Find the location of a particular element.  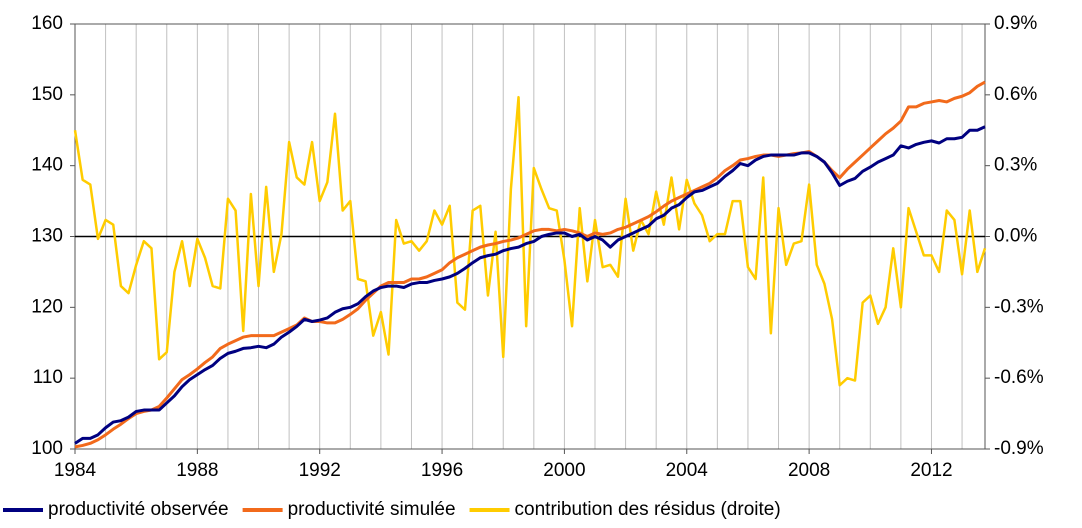

y2-tick-label: 0.6% is located at coordinates (1015, 94).